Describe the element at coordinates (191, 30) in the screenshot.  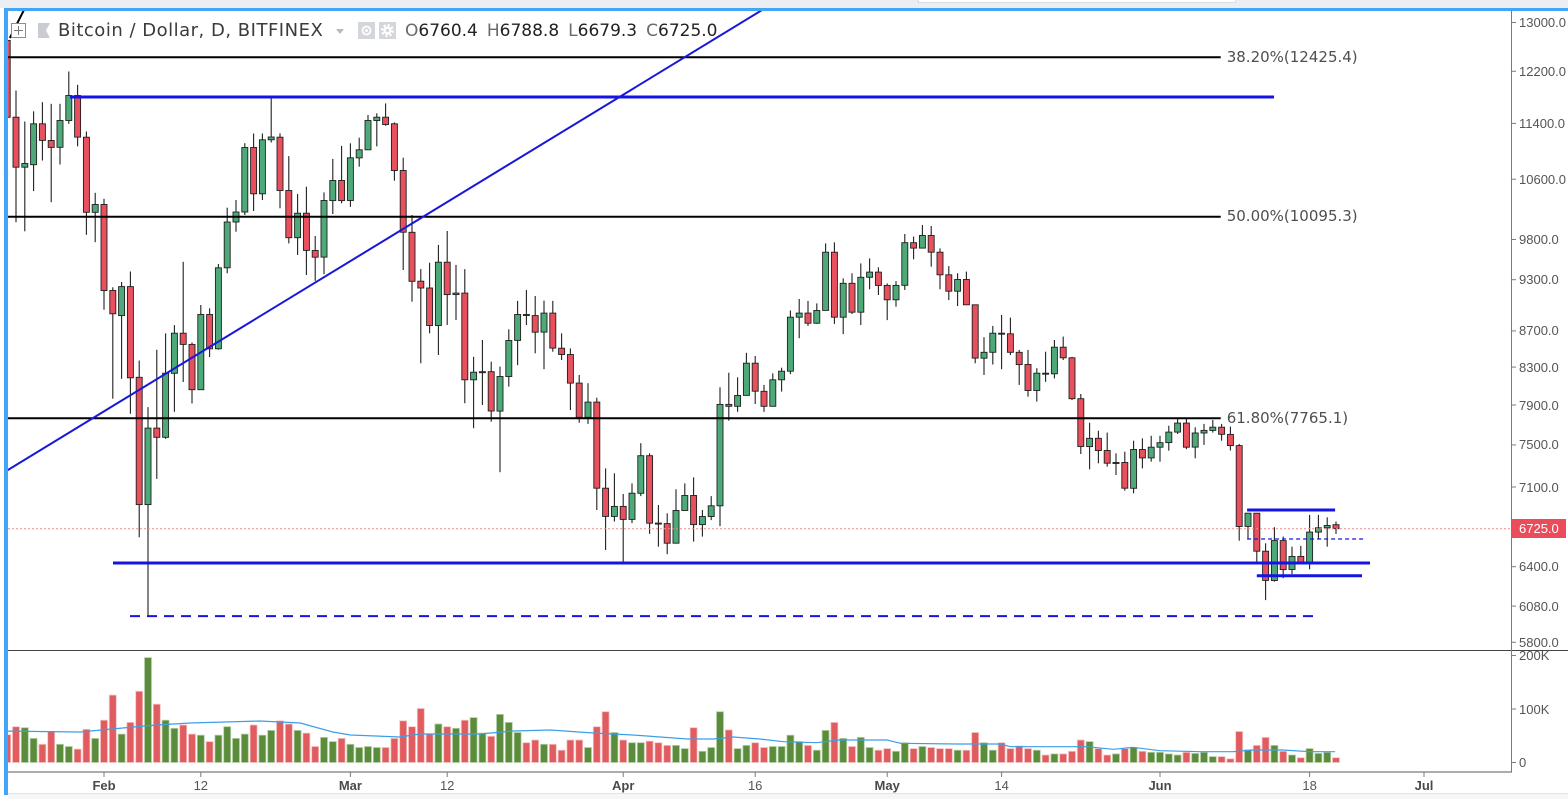
I see `symbol-title: Bitcoin / Dollar, D, BITFINEX` at that location.